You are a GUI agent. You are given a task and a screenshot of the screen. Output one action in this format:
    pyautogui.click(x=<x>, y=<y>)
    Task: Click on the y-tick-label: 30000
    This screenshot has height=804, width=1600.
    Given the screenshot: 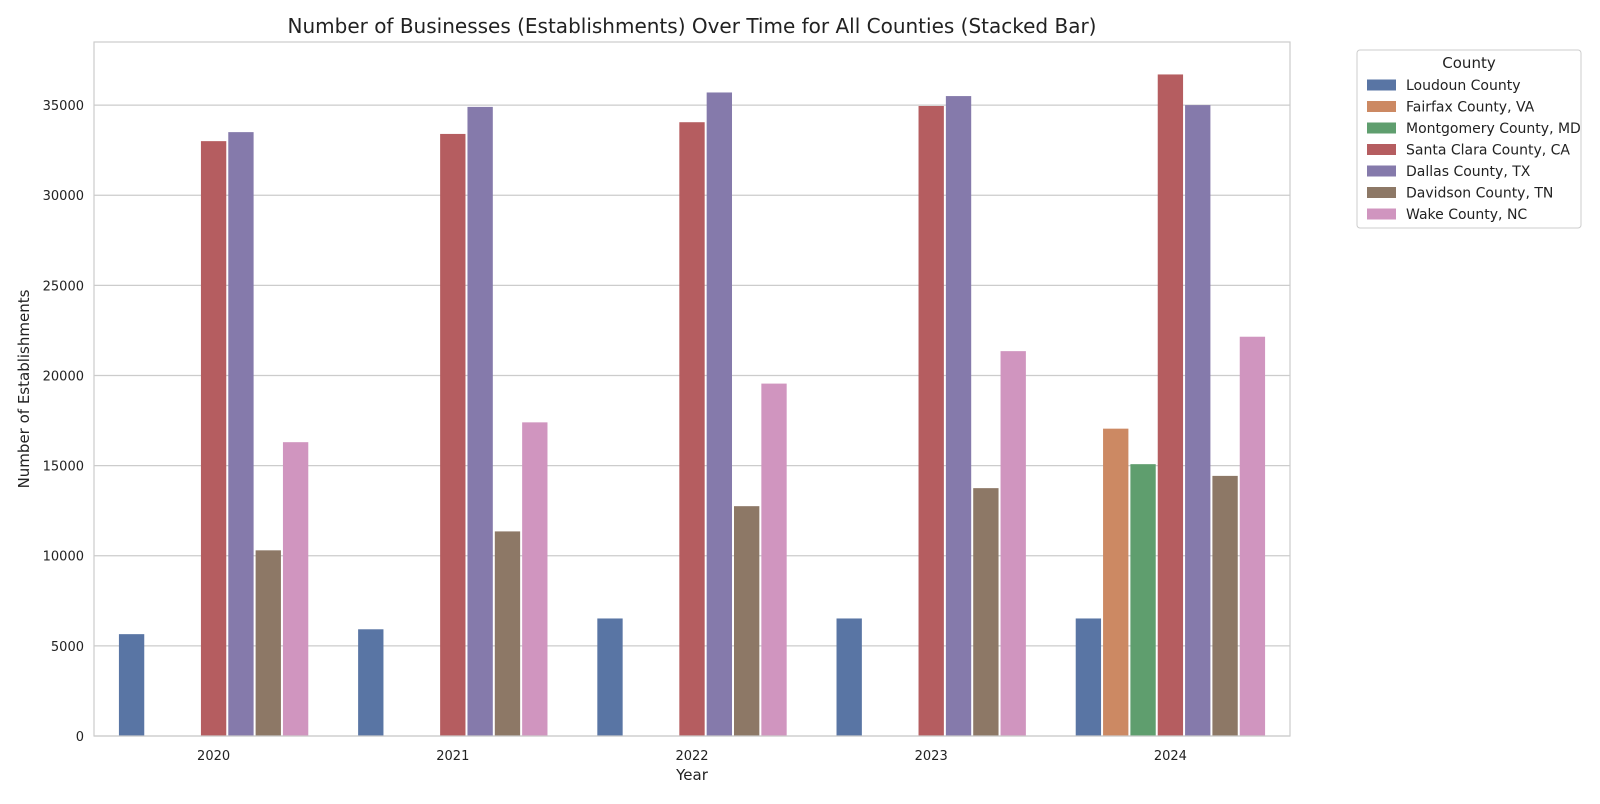 What is the action you would take?
    pyautogui.click(x=63, y=196)
    